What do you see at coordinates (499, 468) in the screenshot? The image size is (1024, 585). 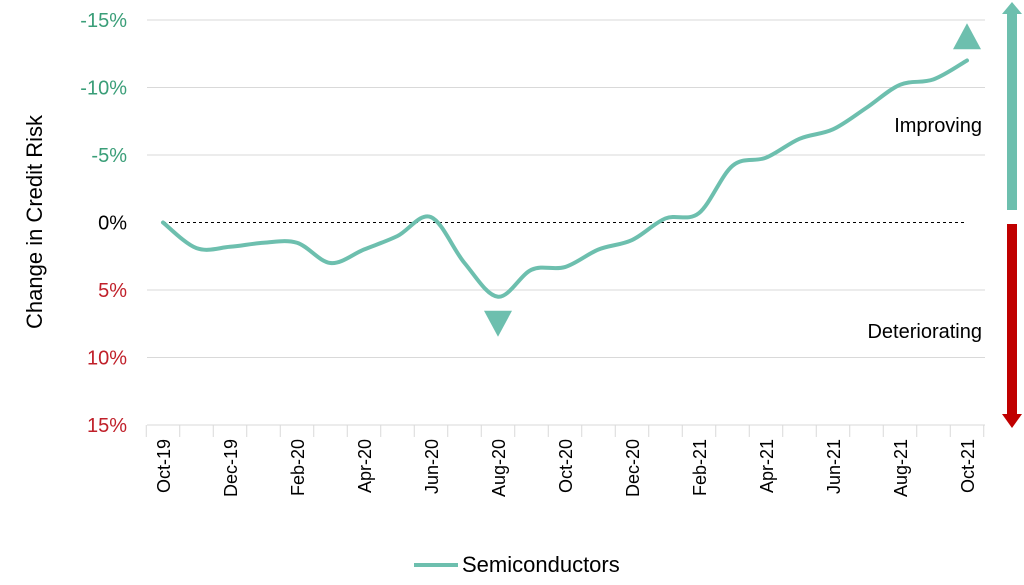 I see `x-tick-label: Aug-20` at bounding box center [499, 468].